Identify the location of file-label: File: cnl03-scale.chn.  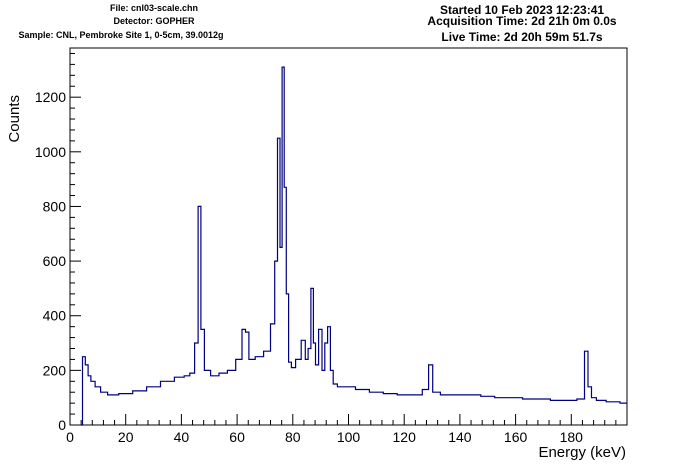
(154, 8).